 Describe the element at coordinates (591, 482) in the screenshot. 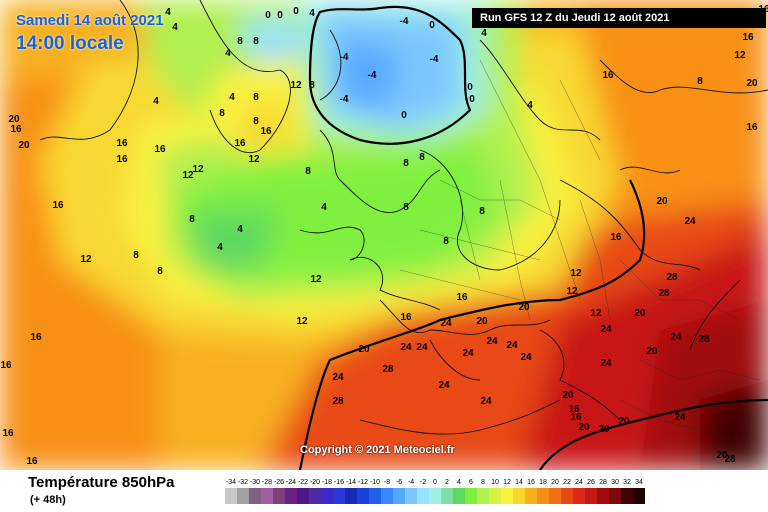

I see `color-scale-tick-label: 26` at that location.